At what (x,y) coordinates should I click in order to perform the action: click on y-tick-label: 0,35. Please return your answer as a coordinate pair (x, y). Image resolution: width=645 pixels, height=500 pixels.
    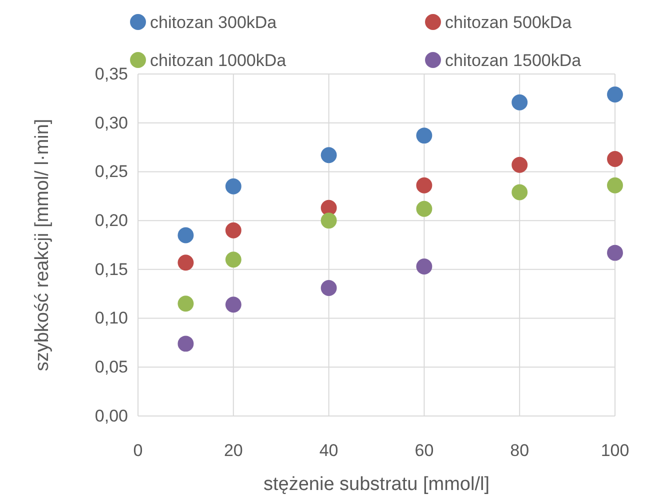
    Looking at the image, I should click on (111, 74).